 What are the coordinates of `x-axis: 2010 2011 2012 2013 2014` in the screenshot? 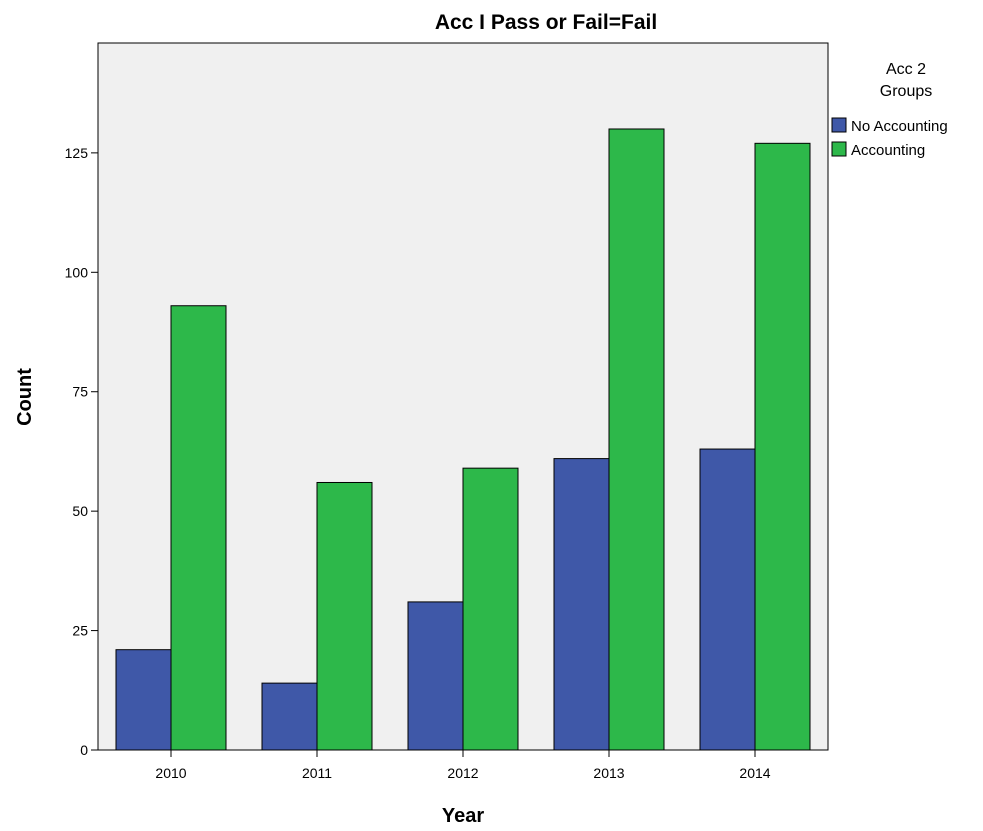 It's located at (463, 765).